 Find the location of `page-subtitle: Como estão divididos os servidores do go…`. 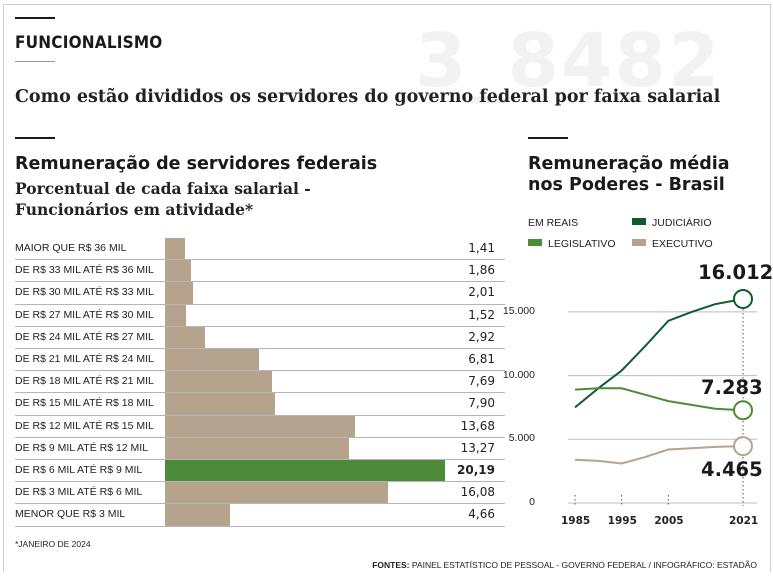

page-subtitle: Como estão divididos os servidores do go… is located at coordinates (368, 97).